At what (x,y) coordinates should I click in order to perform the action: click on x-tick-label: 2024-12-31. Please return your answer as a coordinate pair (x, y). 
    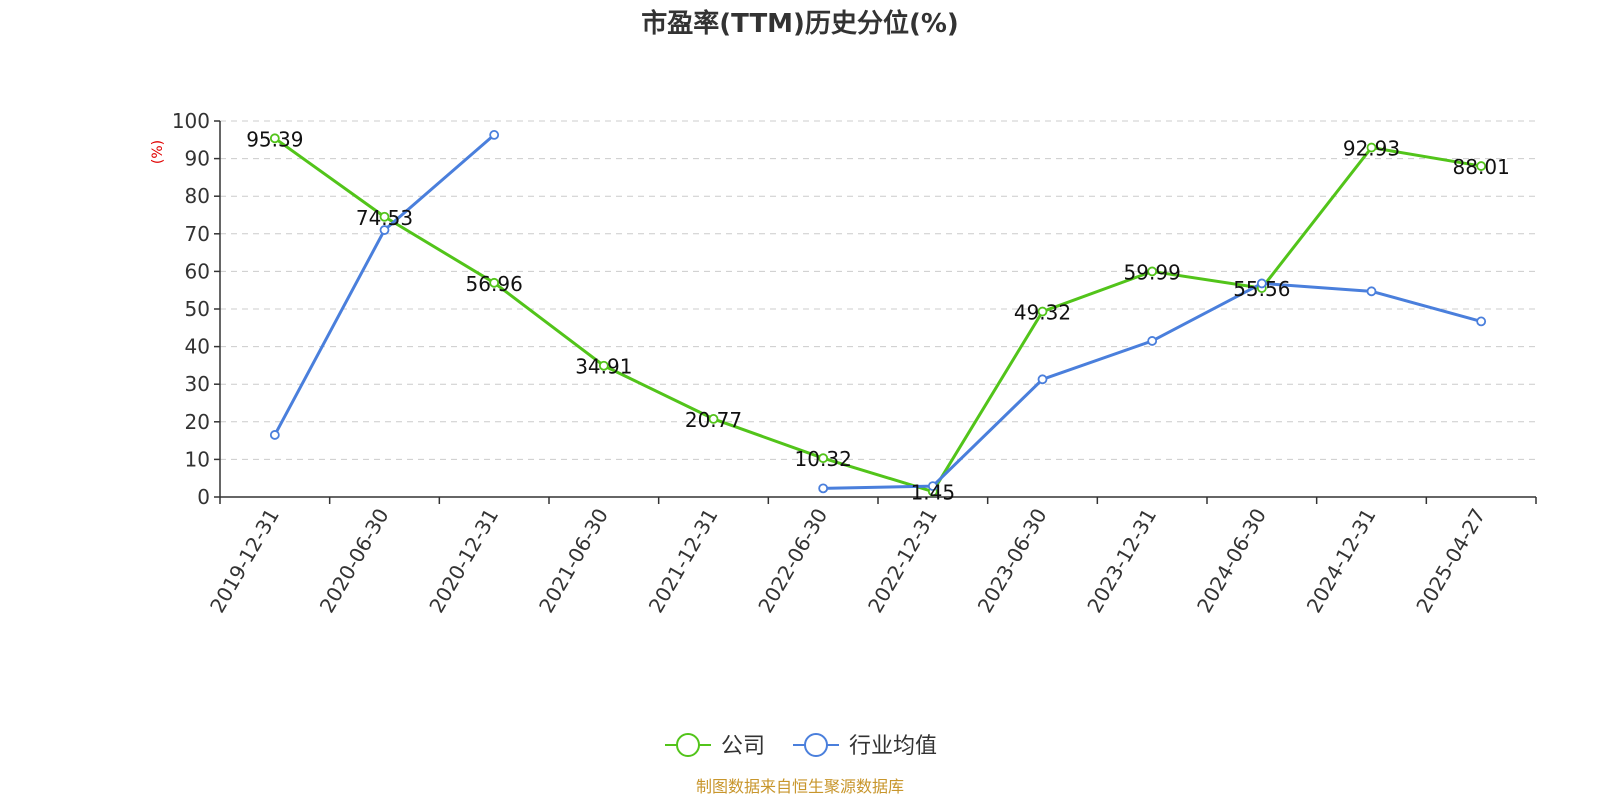
    Looking at the image, I should click on (1341, 560).